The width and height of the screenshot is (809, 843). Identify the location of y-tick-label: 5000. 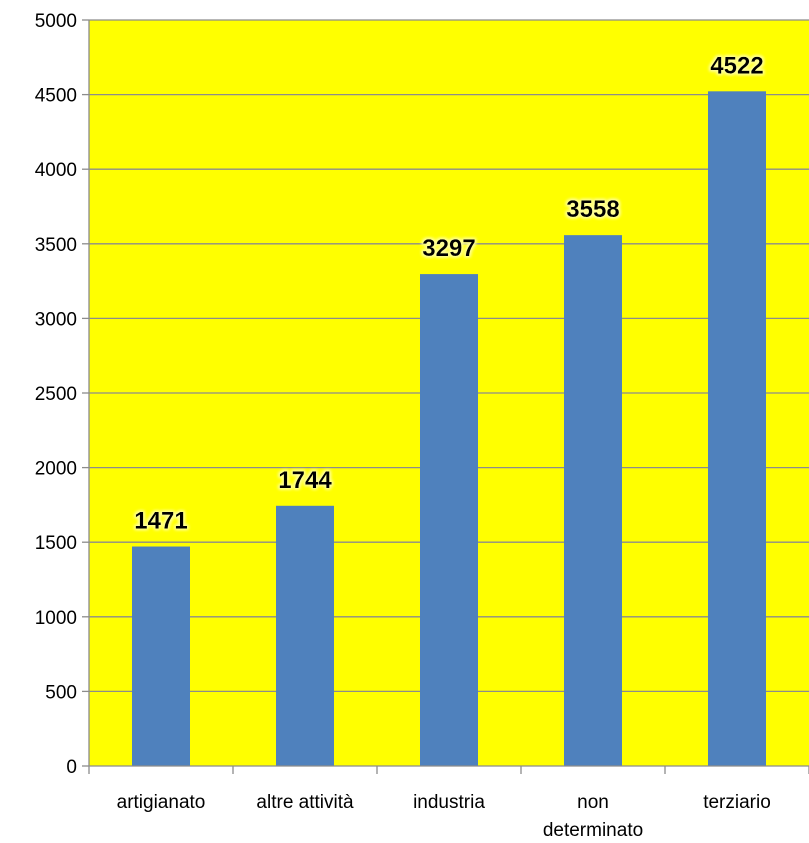
(56, 21).